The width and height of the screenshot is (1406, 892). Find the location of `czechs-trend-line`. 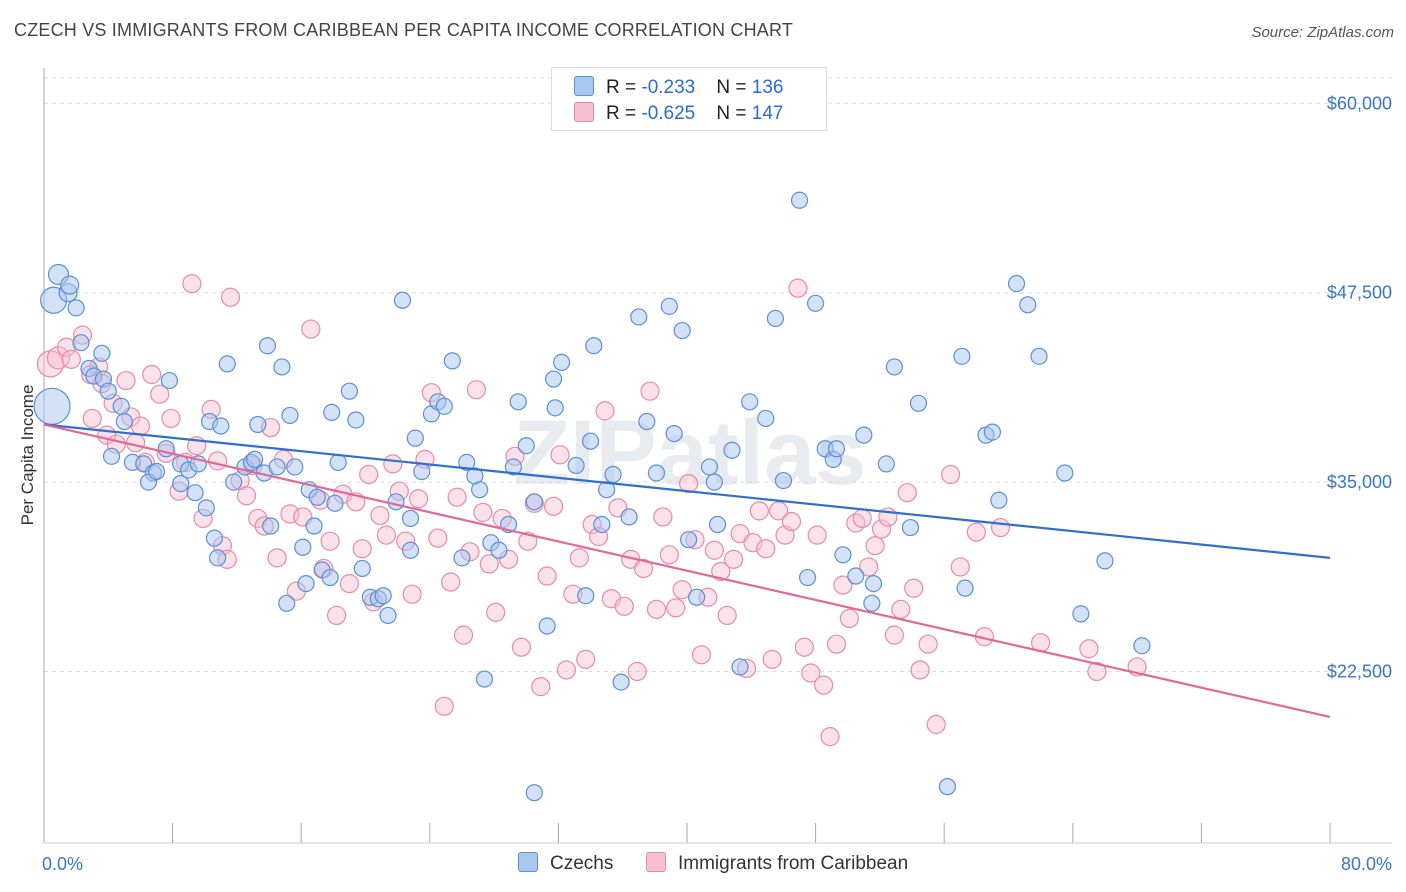

czechs-trend-line is located at coordinates (687, 491).